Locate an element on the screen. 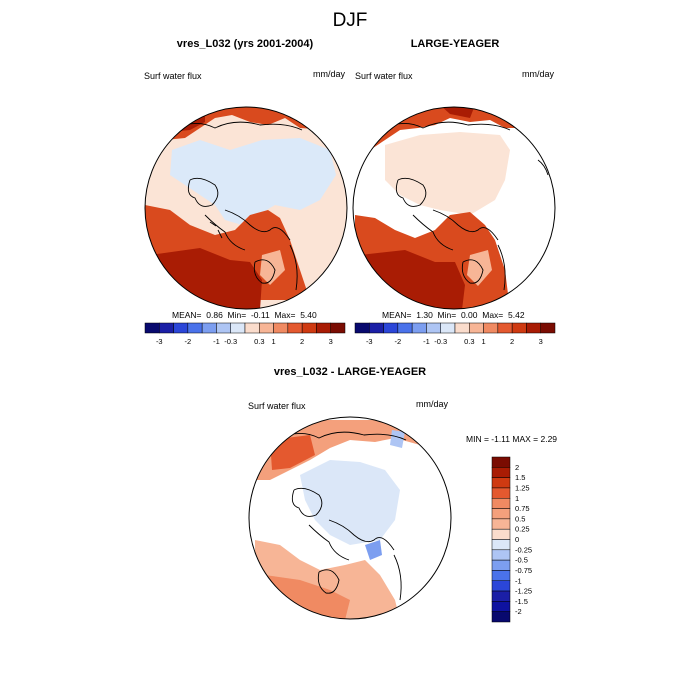 This screenshot has height=700, width=700. panel3-map-border is located at coordinates (350, 518).